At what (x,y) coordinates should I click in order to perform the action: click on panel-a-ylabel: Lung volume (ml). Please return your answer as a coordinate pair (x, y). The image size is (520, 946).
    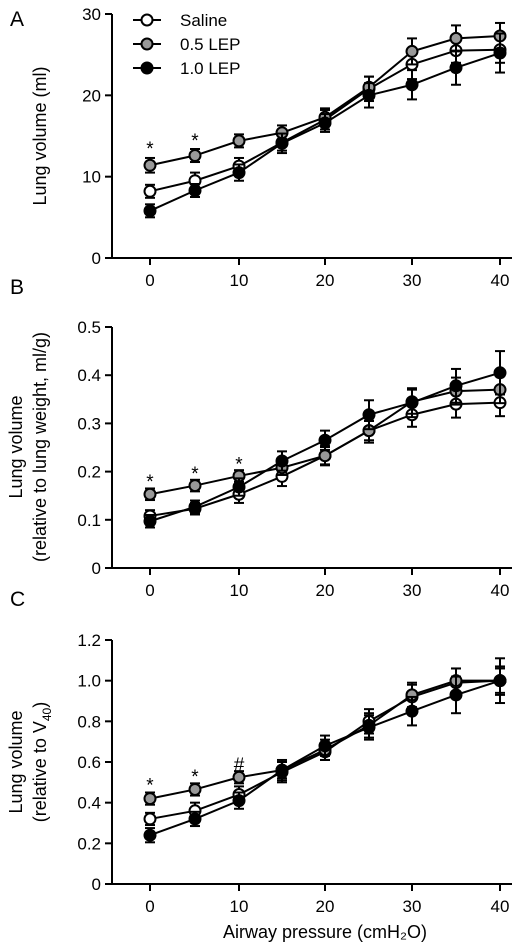
    Looking at the image, I should click on (40, 135).